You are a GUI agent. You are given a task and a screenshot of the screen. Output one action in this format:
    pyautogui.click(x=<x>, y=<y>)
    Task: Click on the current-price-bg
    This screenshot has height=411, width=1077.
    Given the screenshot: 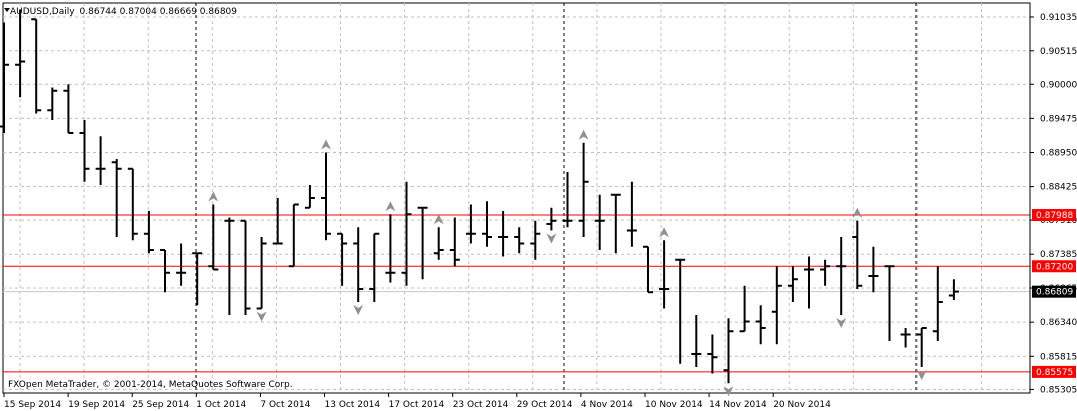 What is the action you would take?
    pyautogui.click(x=1054, y=291)
    